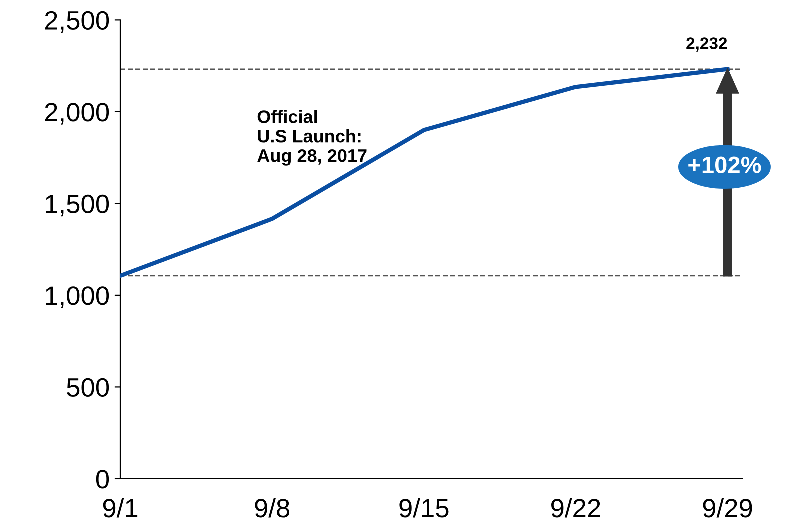 This screenshot has width=798, height=531. What do you see at coordinates (272, 508) in the screenshot?
I see `x-tick-label: 9/8` at bounding box center [272, 508].